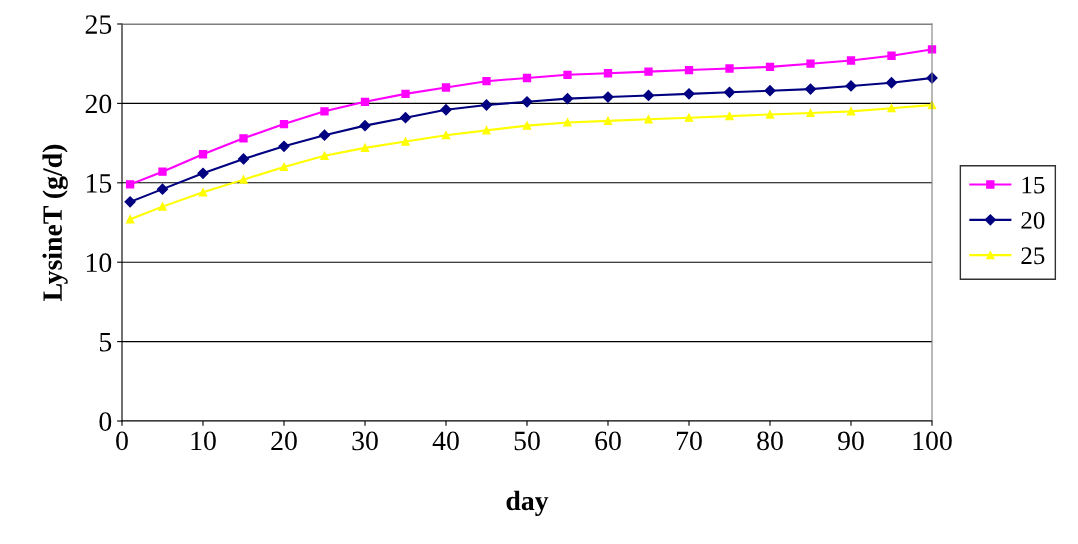  I want to click on x-axis-title: day, so click(527, 503).